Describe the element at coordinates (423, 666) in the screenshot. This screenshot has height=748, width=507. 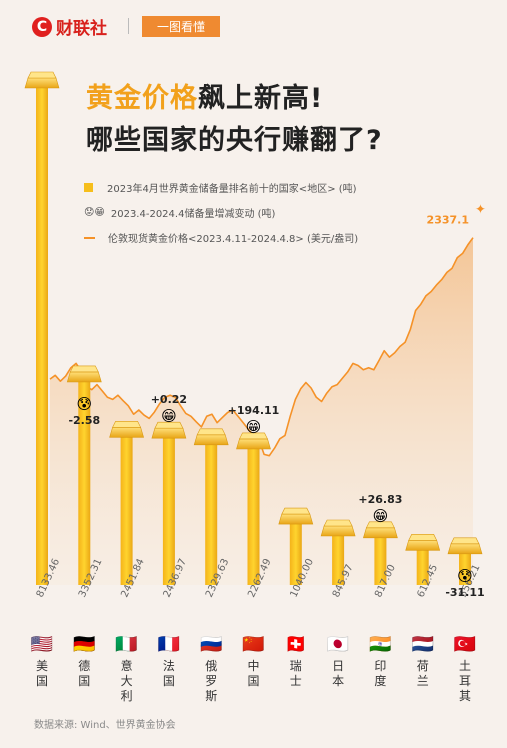
I see `country-label: 荷` at that location.